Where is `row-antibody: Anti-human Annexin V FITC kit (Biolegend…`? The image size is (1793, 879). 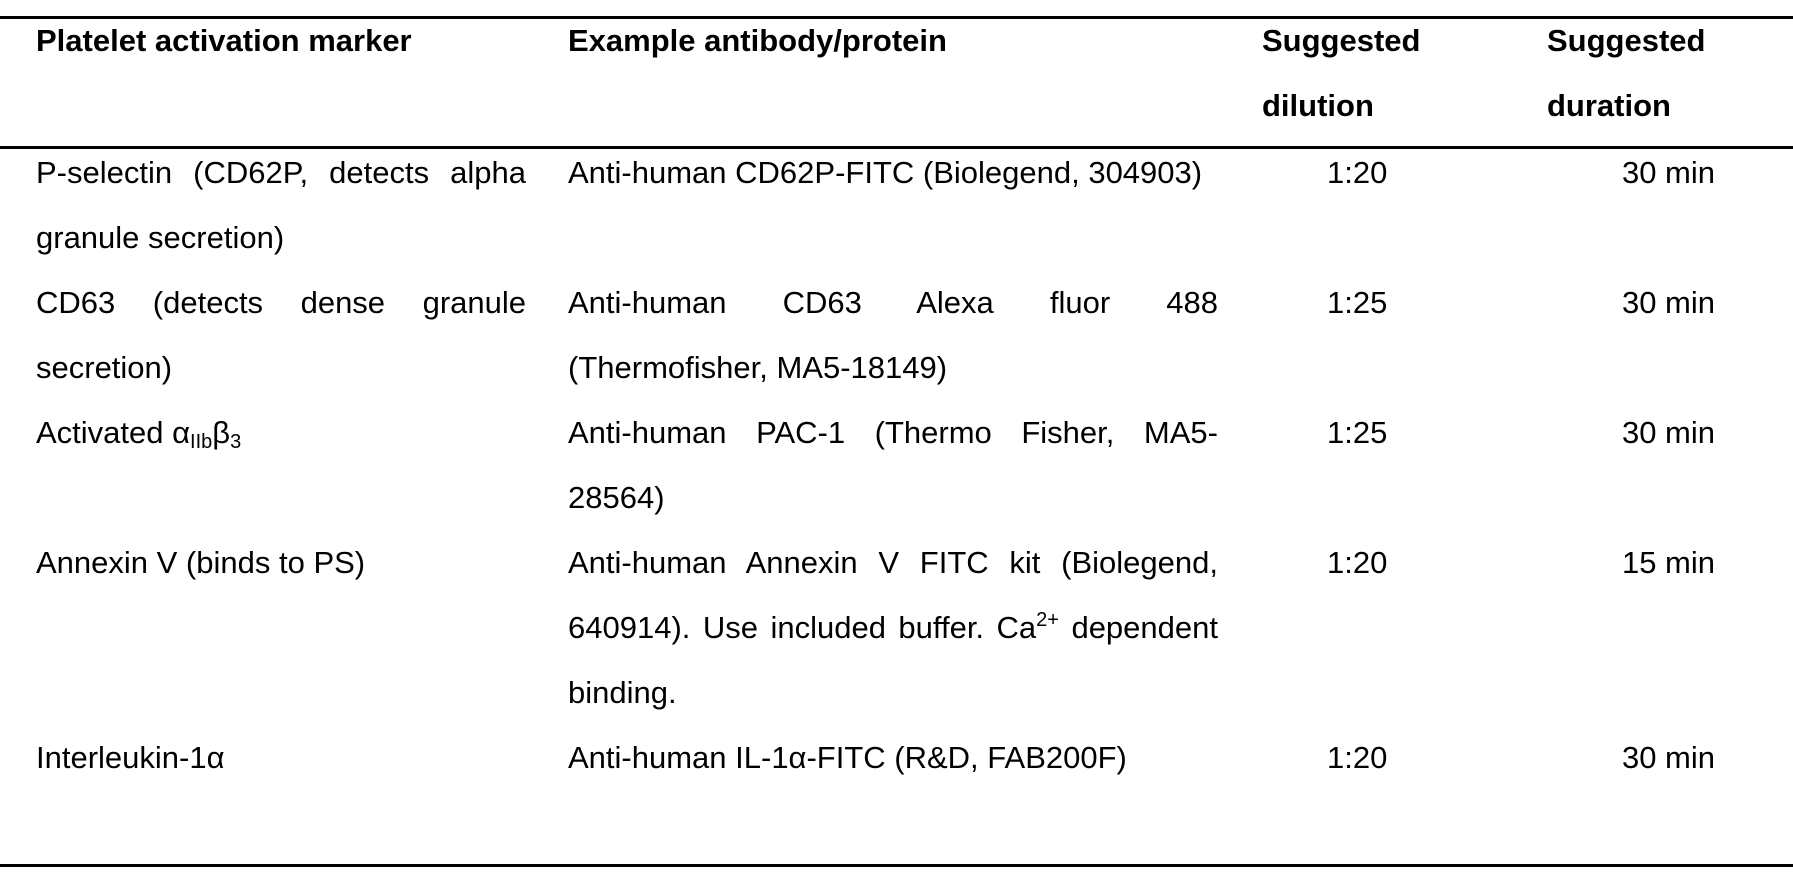 row-antibody: Anti-human Annexin V FITC kit (Biolegend… is located at coordinates (893, 627).